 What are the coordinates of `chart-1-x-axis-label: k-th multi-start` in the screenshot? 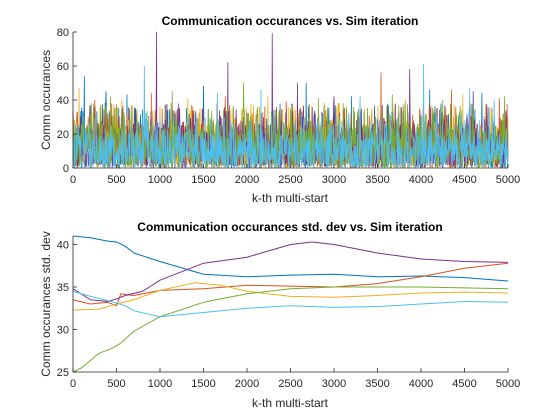 It's located at (290, 198).